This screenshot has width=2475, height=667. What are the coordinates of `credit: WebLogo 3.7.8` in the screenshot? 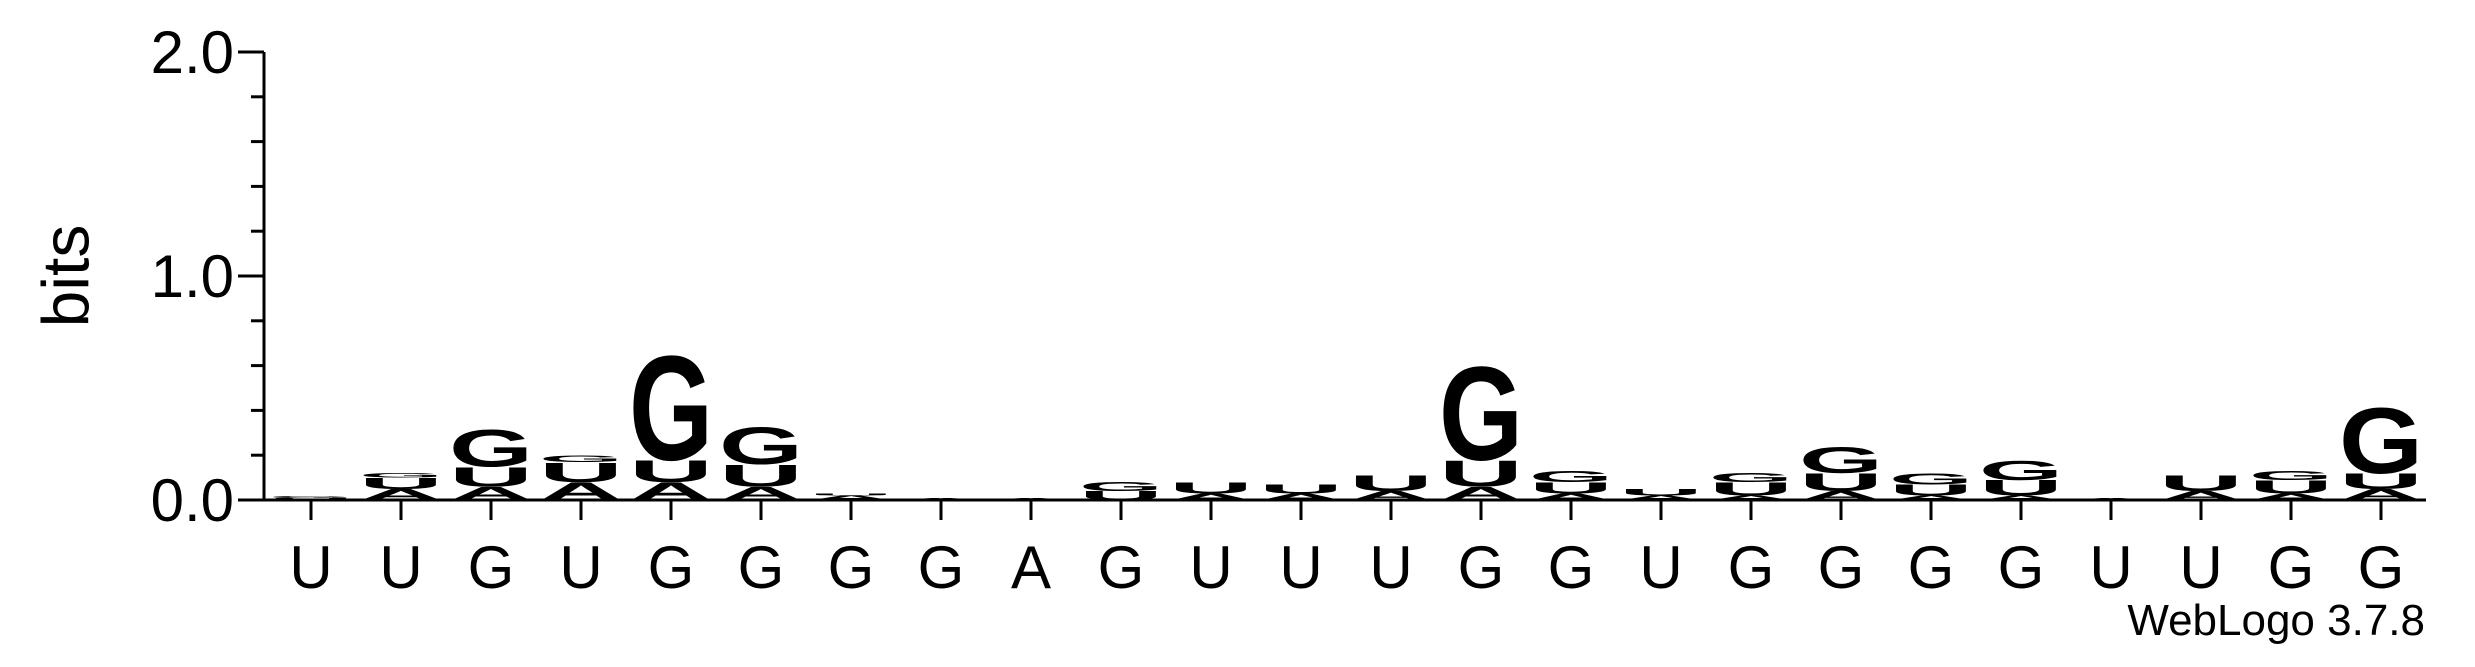 It's located at (2276, 620).